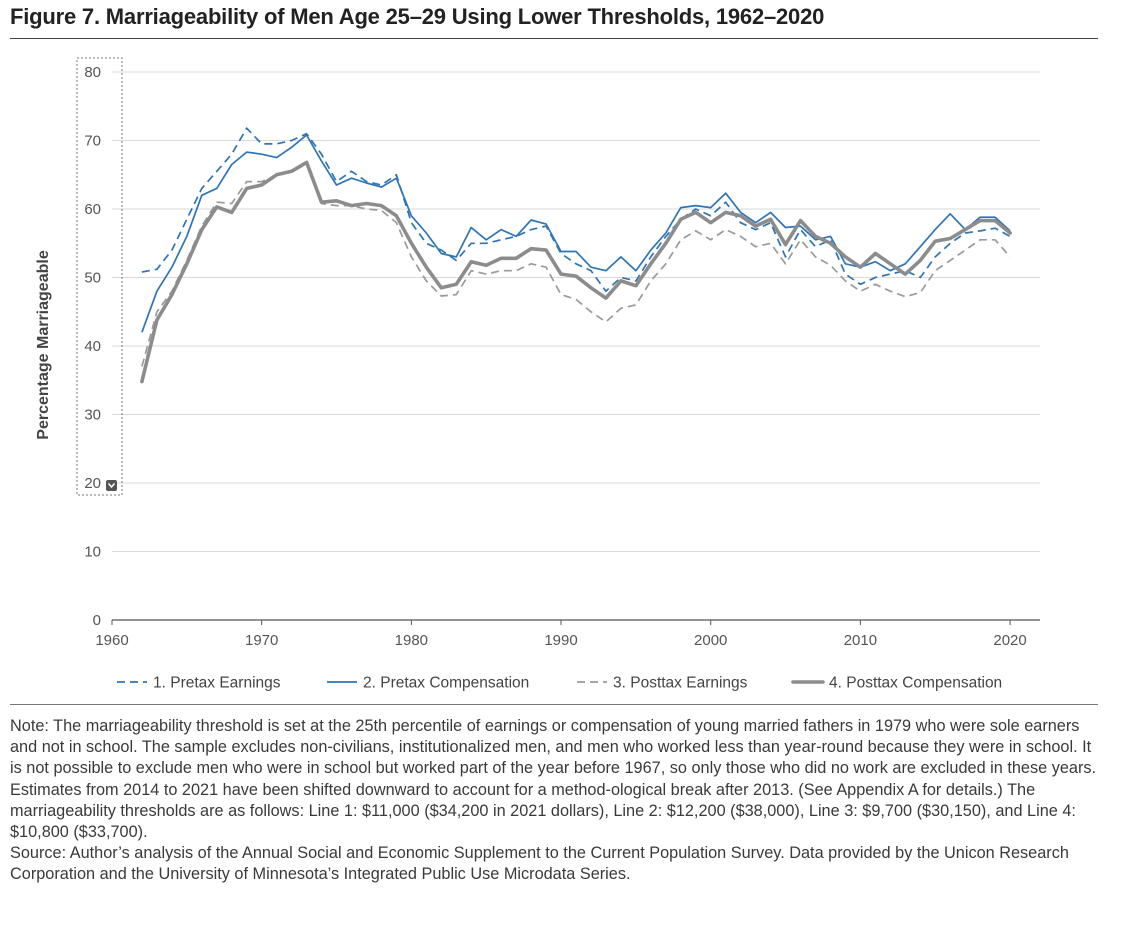  What do you see at coordinates (111, 640) in the screenshot?
I see `x-tick-label: 1960` at bounding box center [111, 640].